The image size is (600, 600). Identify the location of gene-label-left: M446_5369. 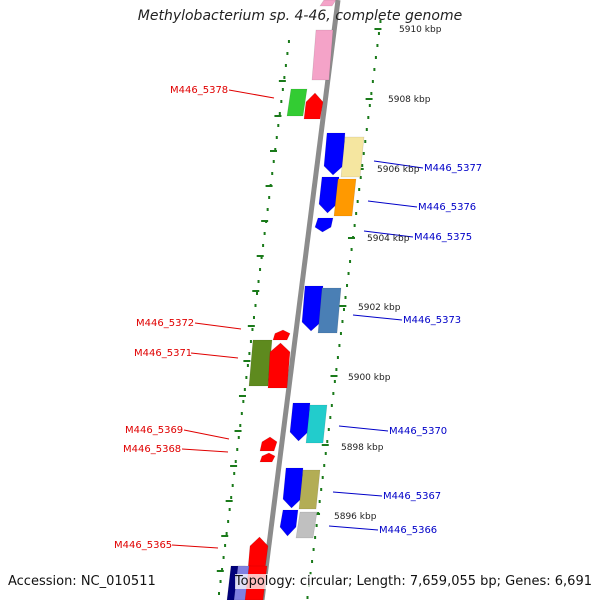
(154, 430).